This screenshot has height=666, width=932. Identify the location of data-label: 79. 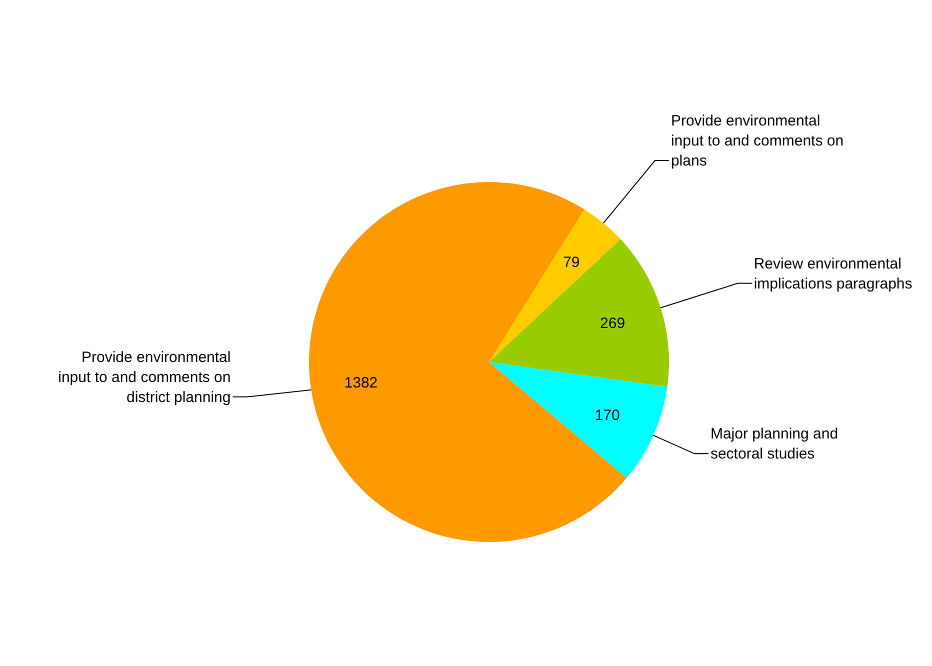
(571, 263).